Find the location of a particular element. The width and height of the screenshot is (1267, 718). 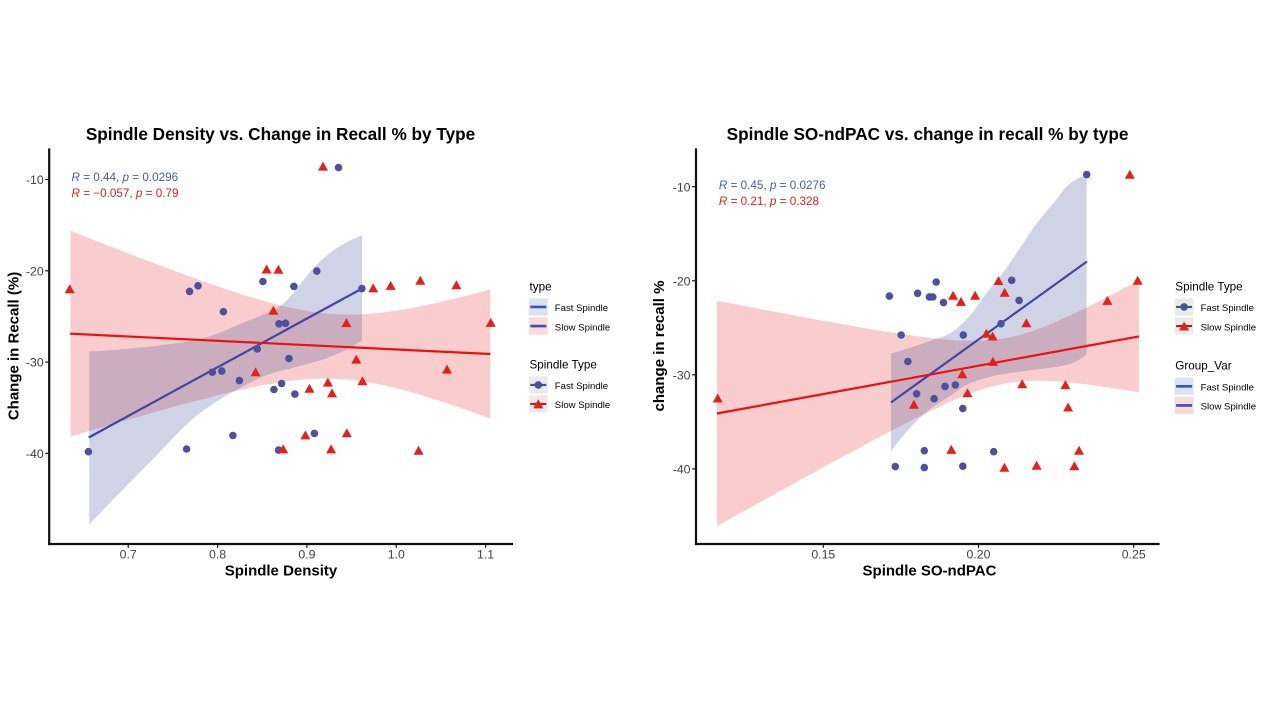

svg-text: 0.8 is located at coordinates (217, 555).